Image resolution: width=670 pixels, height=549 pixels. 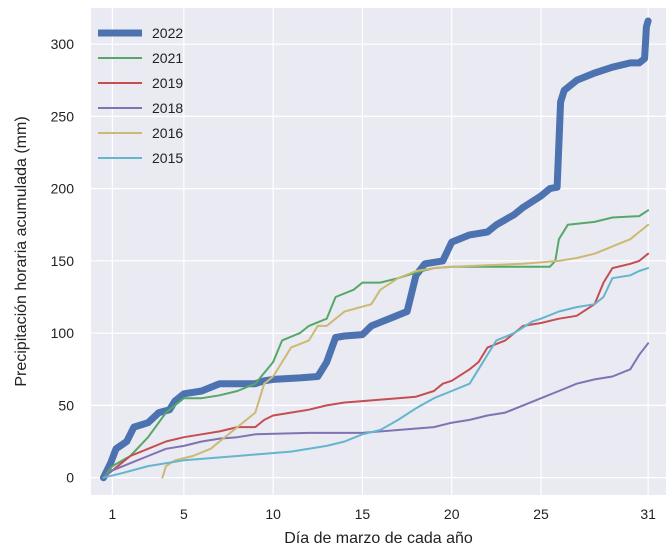 What do you see at coordinates (648, 514) in the screenshot?
I see `x-tick-label: 31` at bounding box center [648, 514].